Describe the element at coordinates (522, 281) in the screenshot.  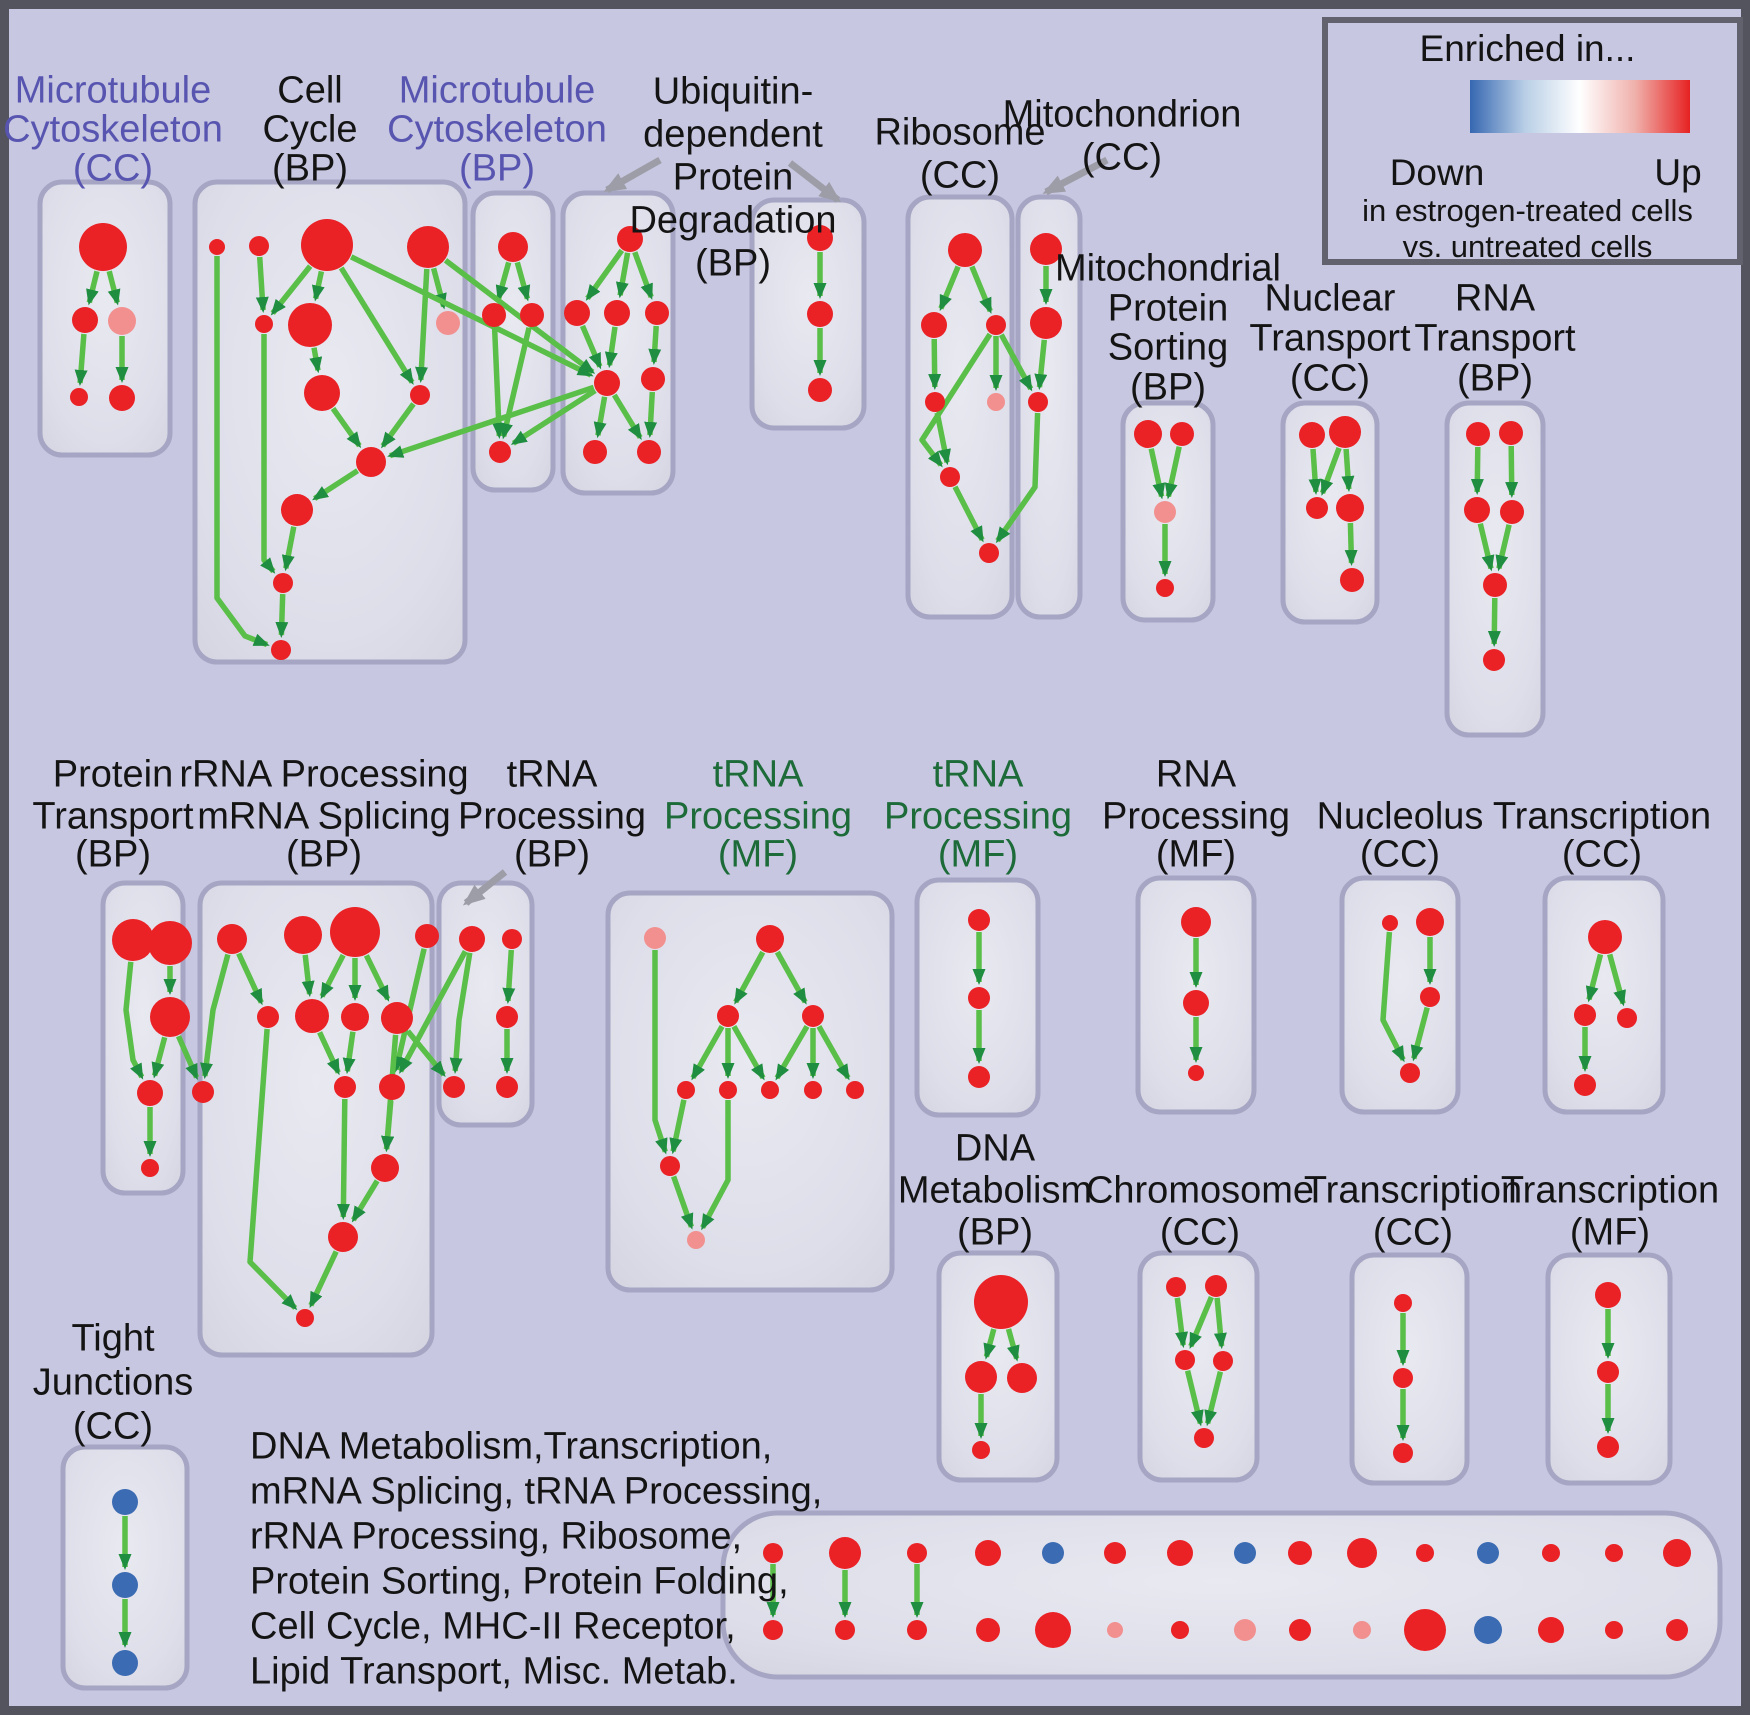
I see `edge-mc_bp` at that location.